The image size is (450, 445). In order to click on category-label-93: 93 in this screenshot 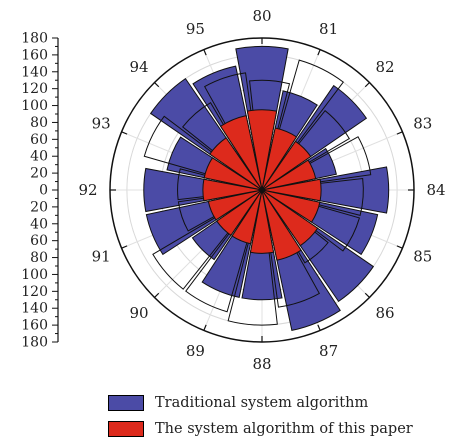, I will do `click(101, 123)`.